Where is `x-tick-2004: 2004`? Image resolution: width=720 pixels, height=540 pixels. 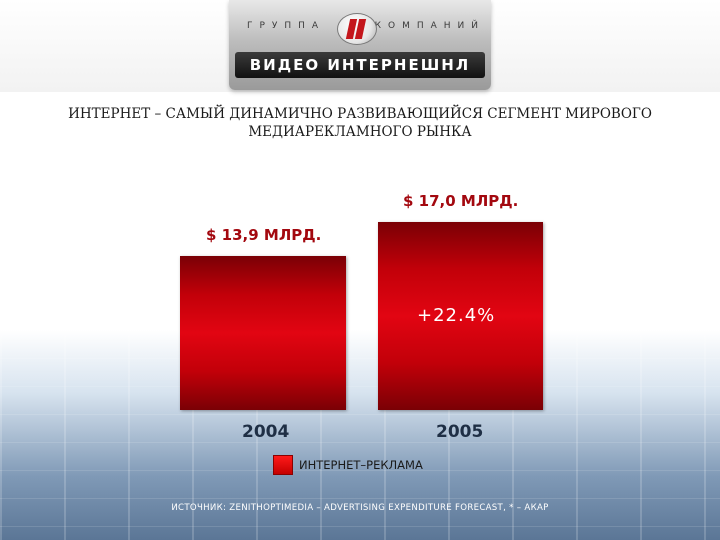 x-tick-2004: 2004 is located at coordinates (266, 432).